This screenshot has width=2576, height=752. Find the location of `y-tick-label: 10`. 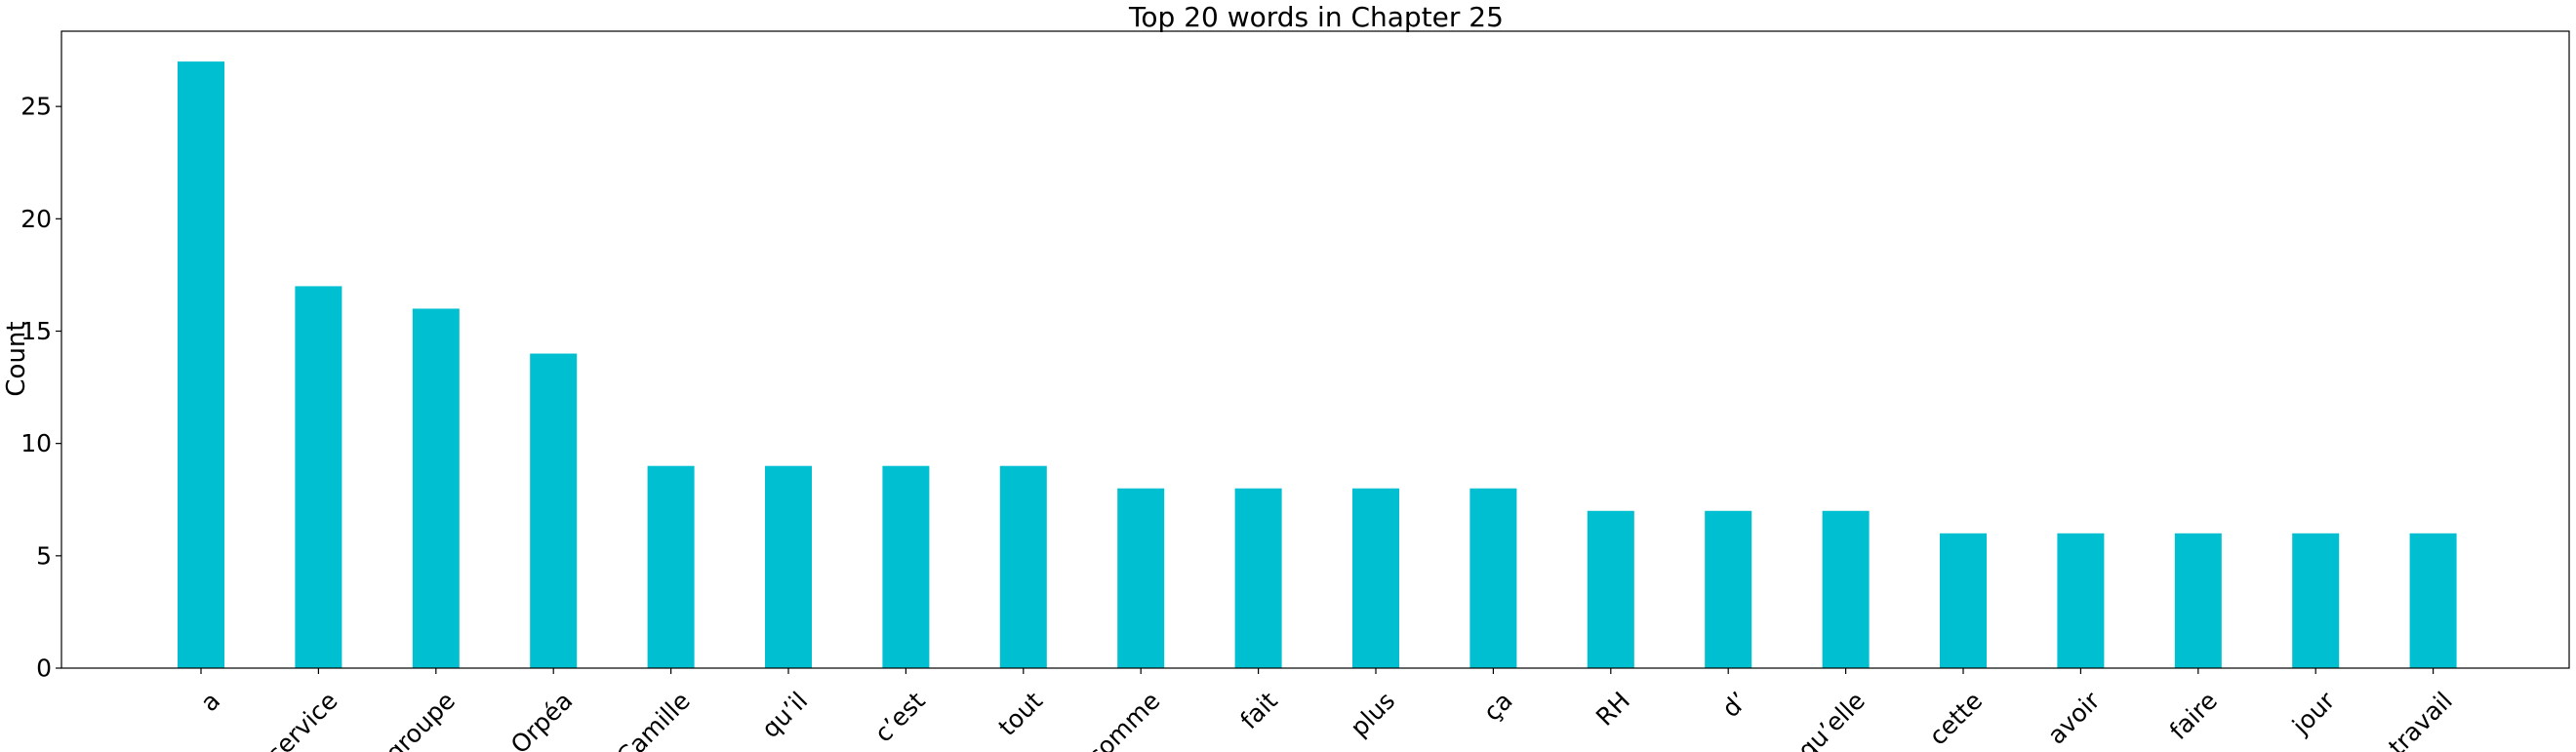

y-tick-label: 10 is located at coordinates (36, 443).